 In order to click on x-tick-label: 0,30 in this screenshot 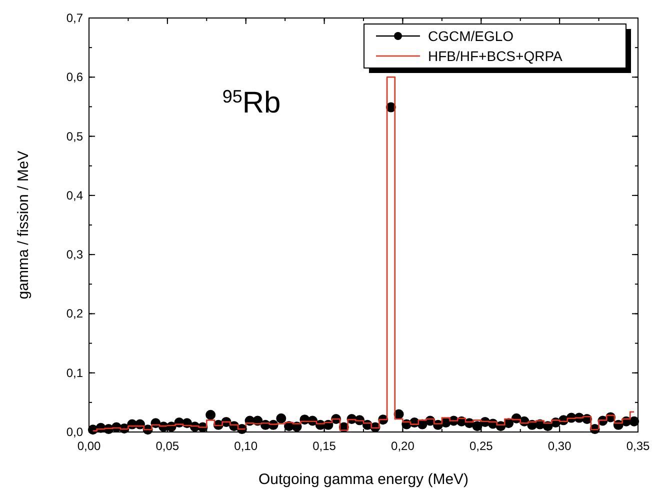, I will do `click(560, 446)`.